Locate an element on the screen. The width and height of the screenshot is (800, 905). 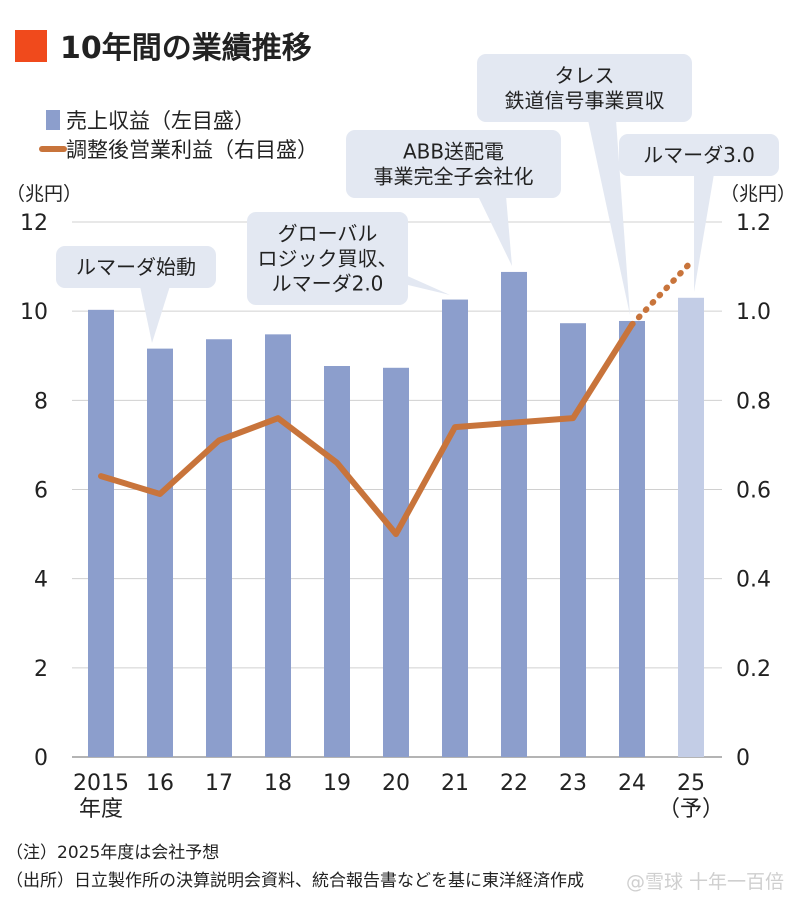
right-tick-label: 0.4 is located at coordinates (753, 580).